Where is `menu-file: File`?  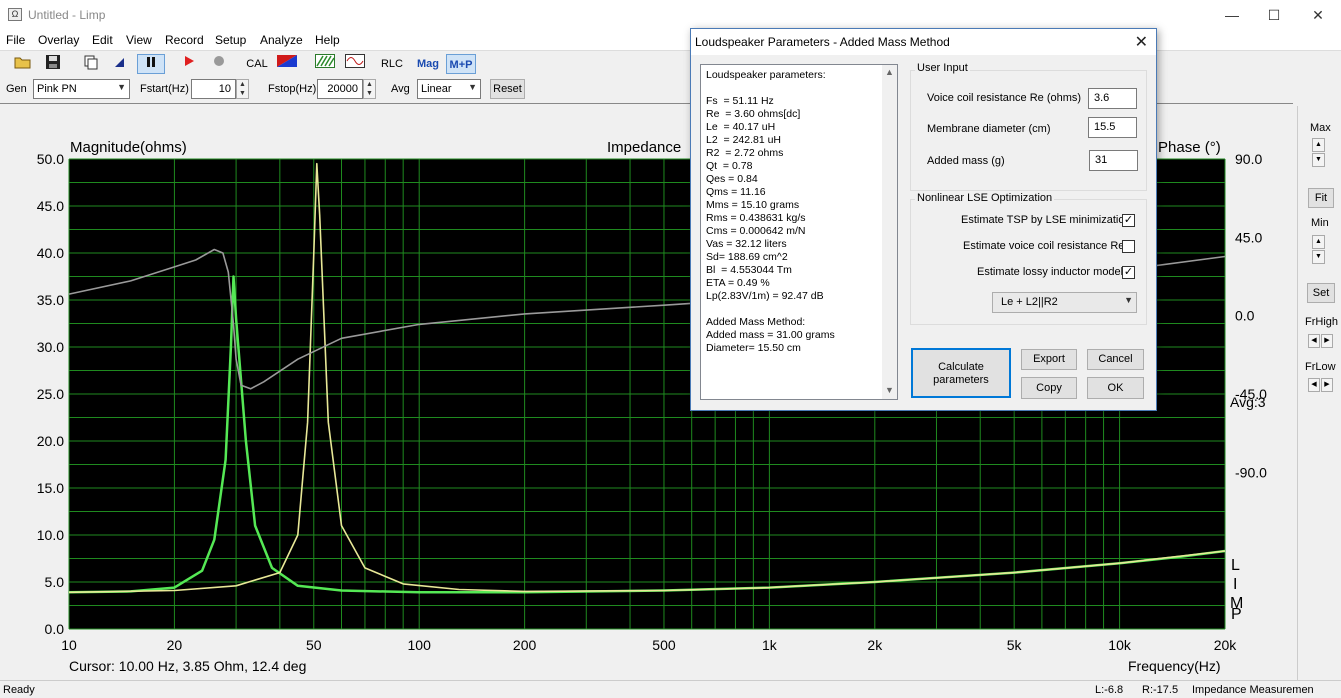
menu-file: File is located at coordinates (16, 40).